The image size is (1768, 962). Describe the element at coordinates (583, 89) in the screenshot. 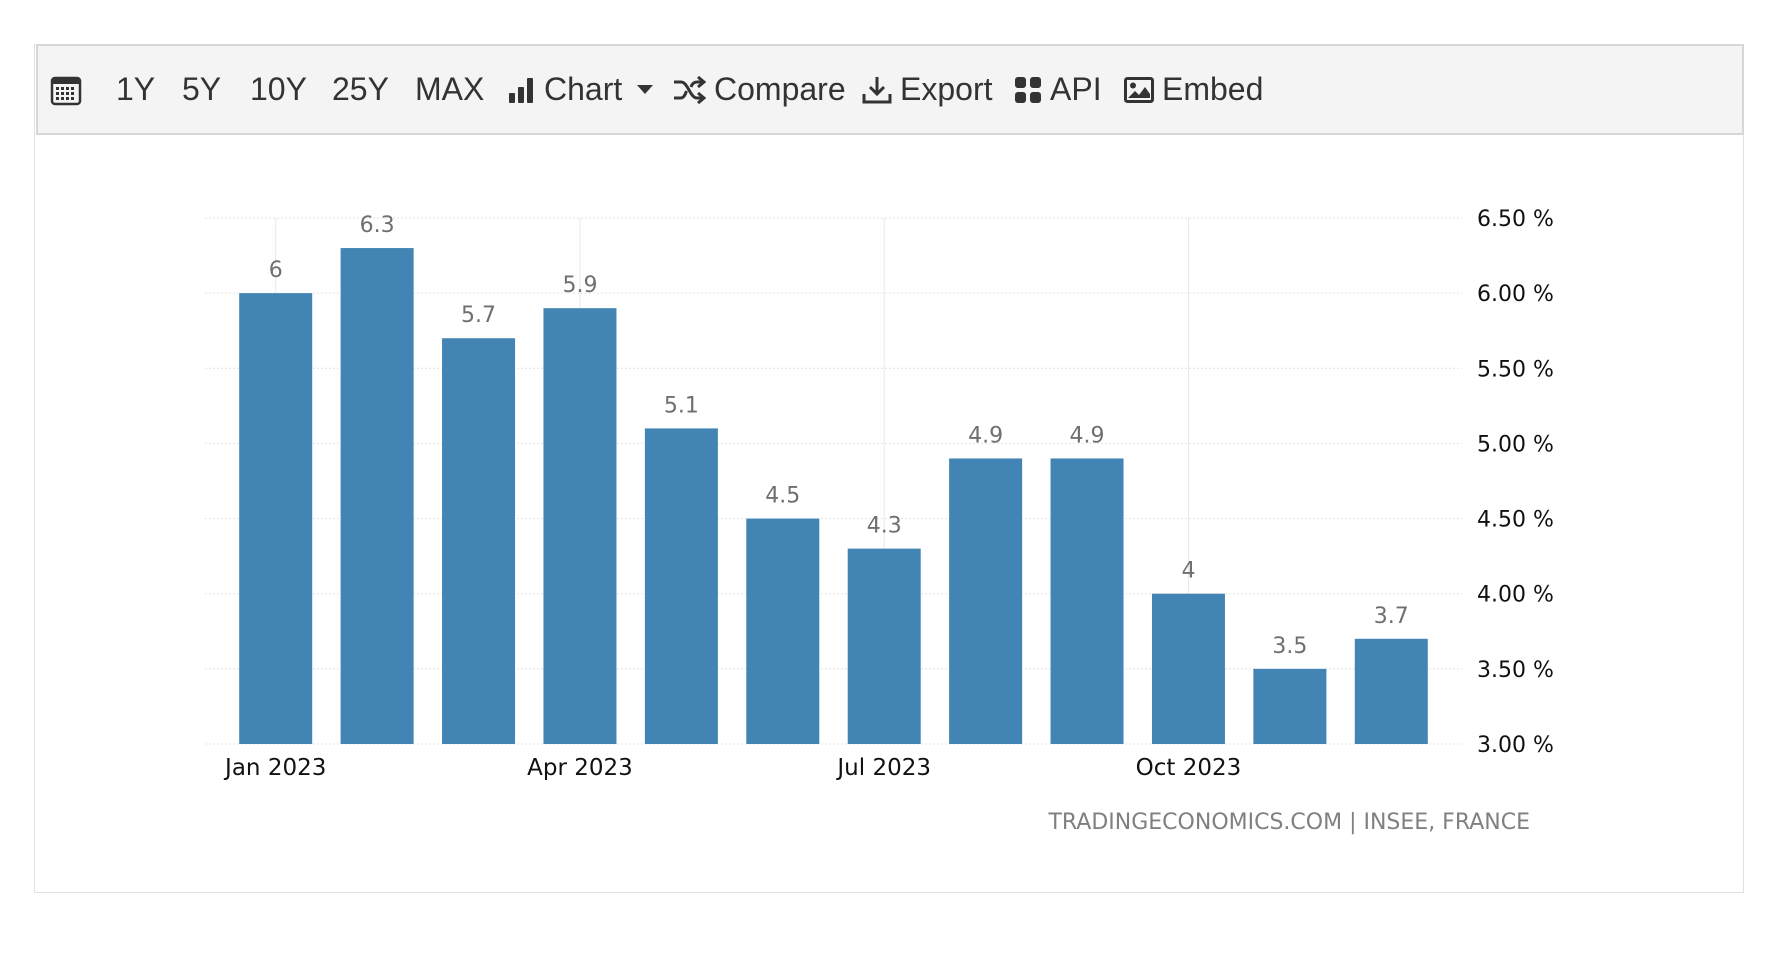

I see `chart-type-label: Chart` at that location.